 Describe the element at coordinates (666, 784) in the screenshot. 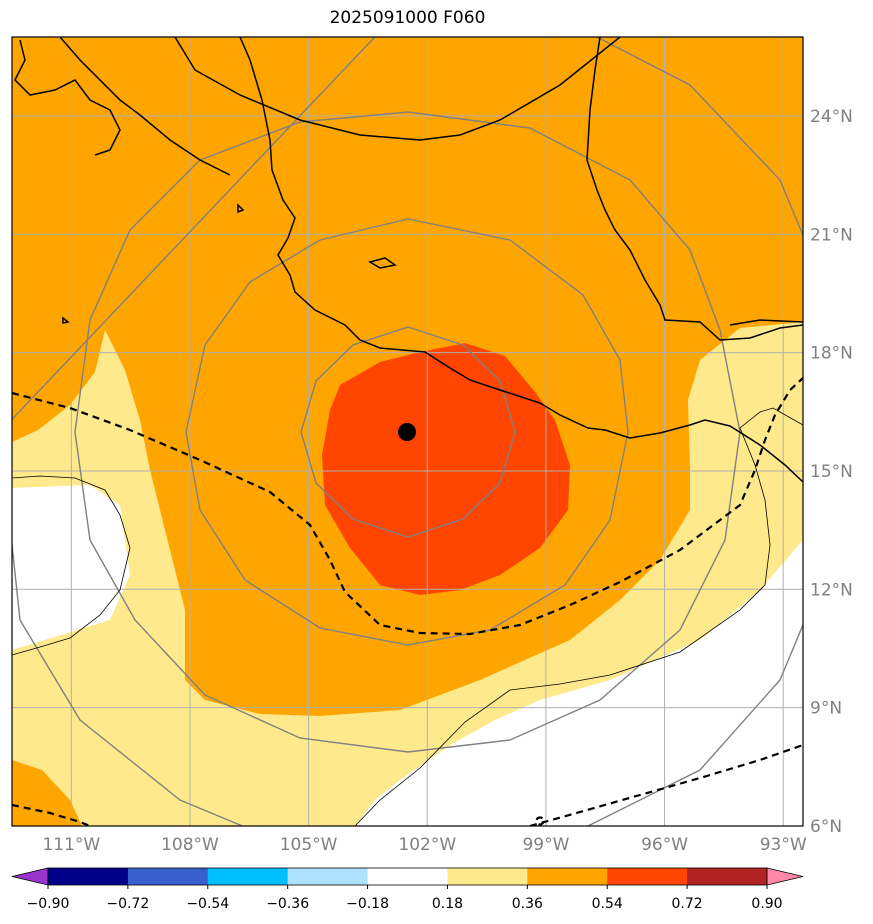

I see `dashed-contour-southeast` at that location.